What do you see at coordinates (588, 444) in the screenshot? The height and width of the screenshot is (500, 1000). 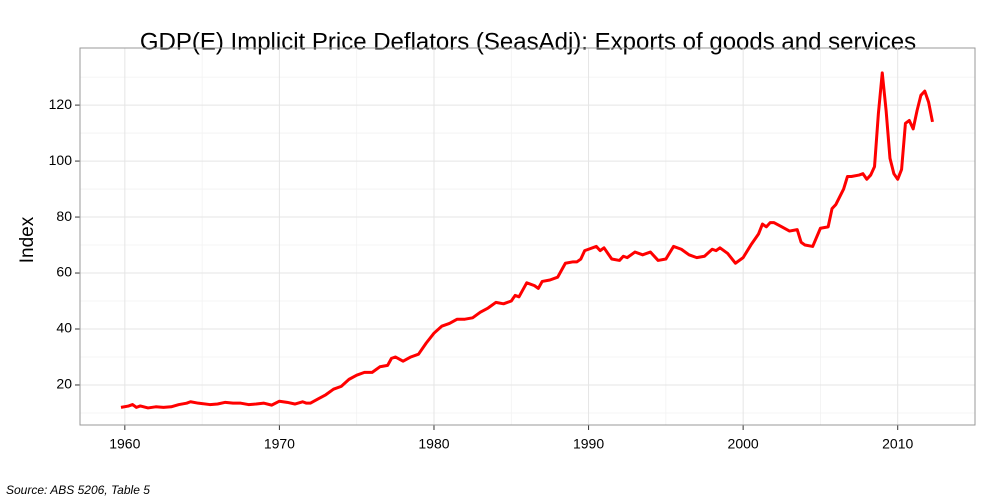 I see `x-tick-label: 1990` at bounding box center [588, 444].